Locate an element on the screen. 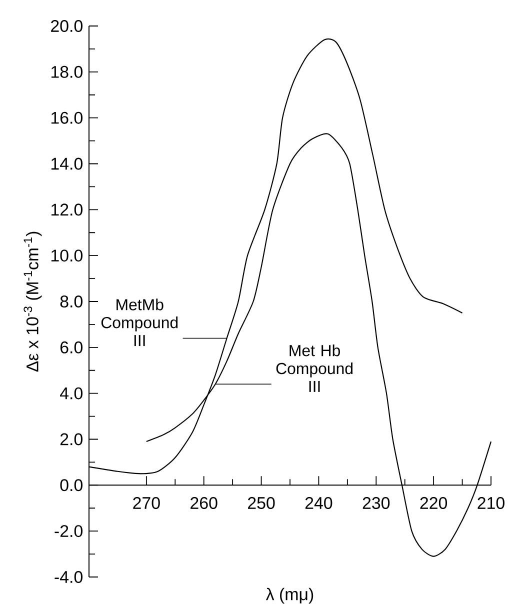 The height and width of the screenshot is (606, 510). y-tick-label: 14.0 is located at coordinates (66, 164).